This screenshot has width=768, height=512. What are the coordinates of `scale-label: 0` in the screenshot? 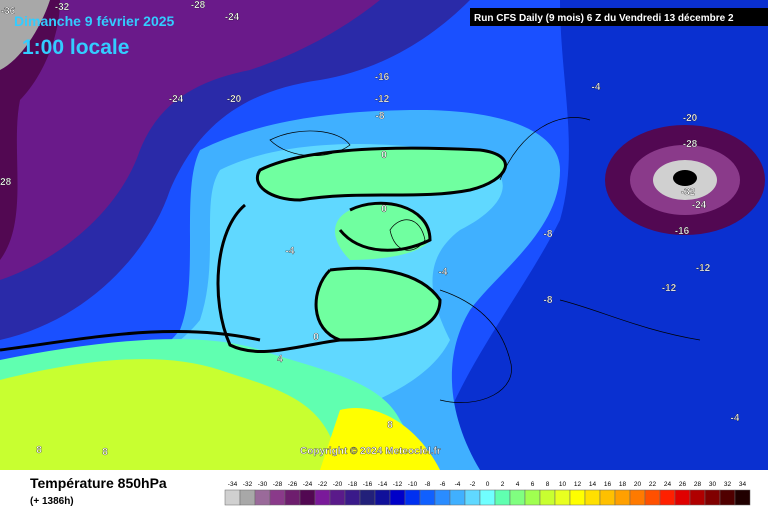 It's located at (488, 484).